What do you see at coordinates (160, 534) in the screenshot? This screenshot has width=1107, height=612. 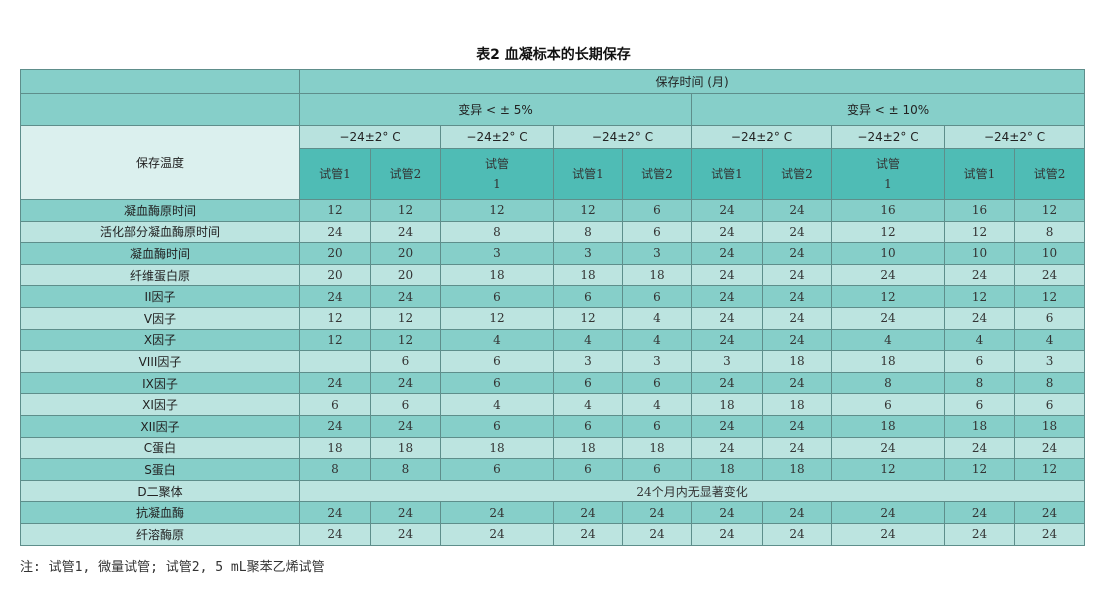 I see `row-label: 纤溶酶原` at bounding box center [160, 534].